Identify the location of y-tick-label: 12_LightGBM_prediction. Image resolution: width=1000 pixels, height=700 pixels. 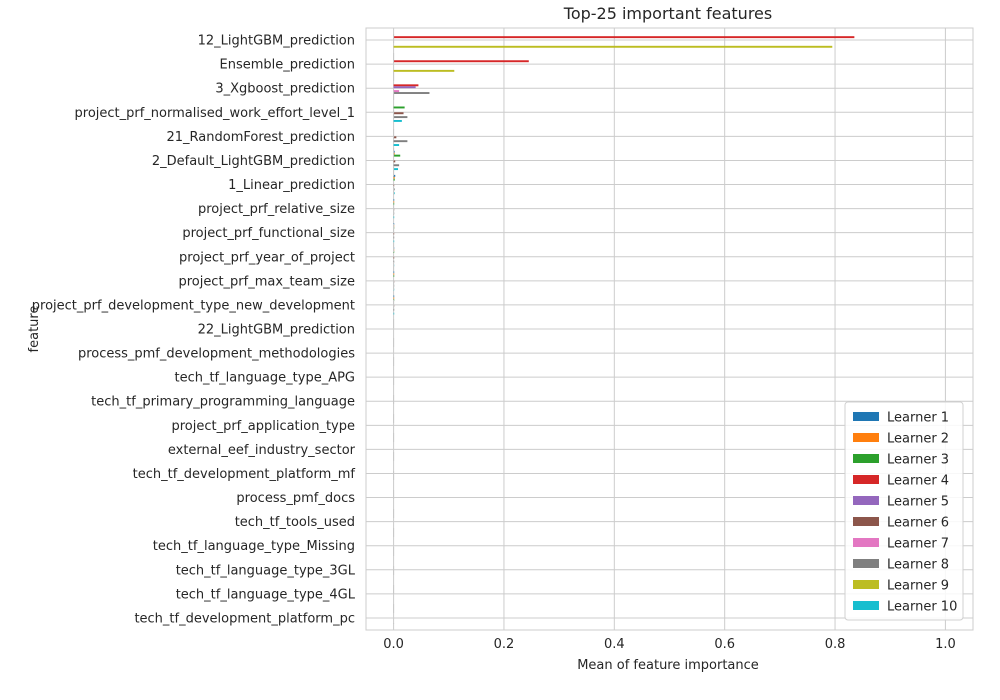
(276, 41).